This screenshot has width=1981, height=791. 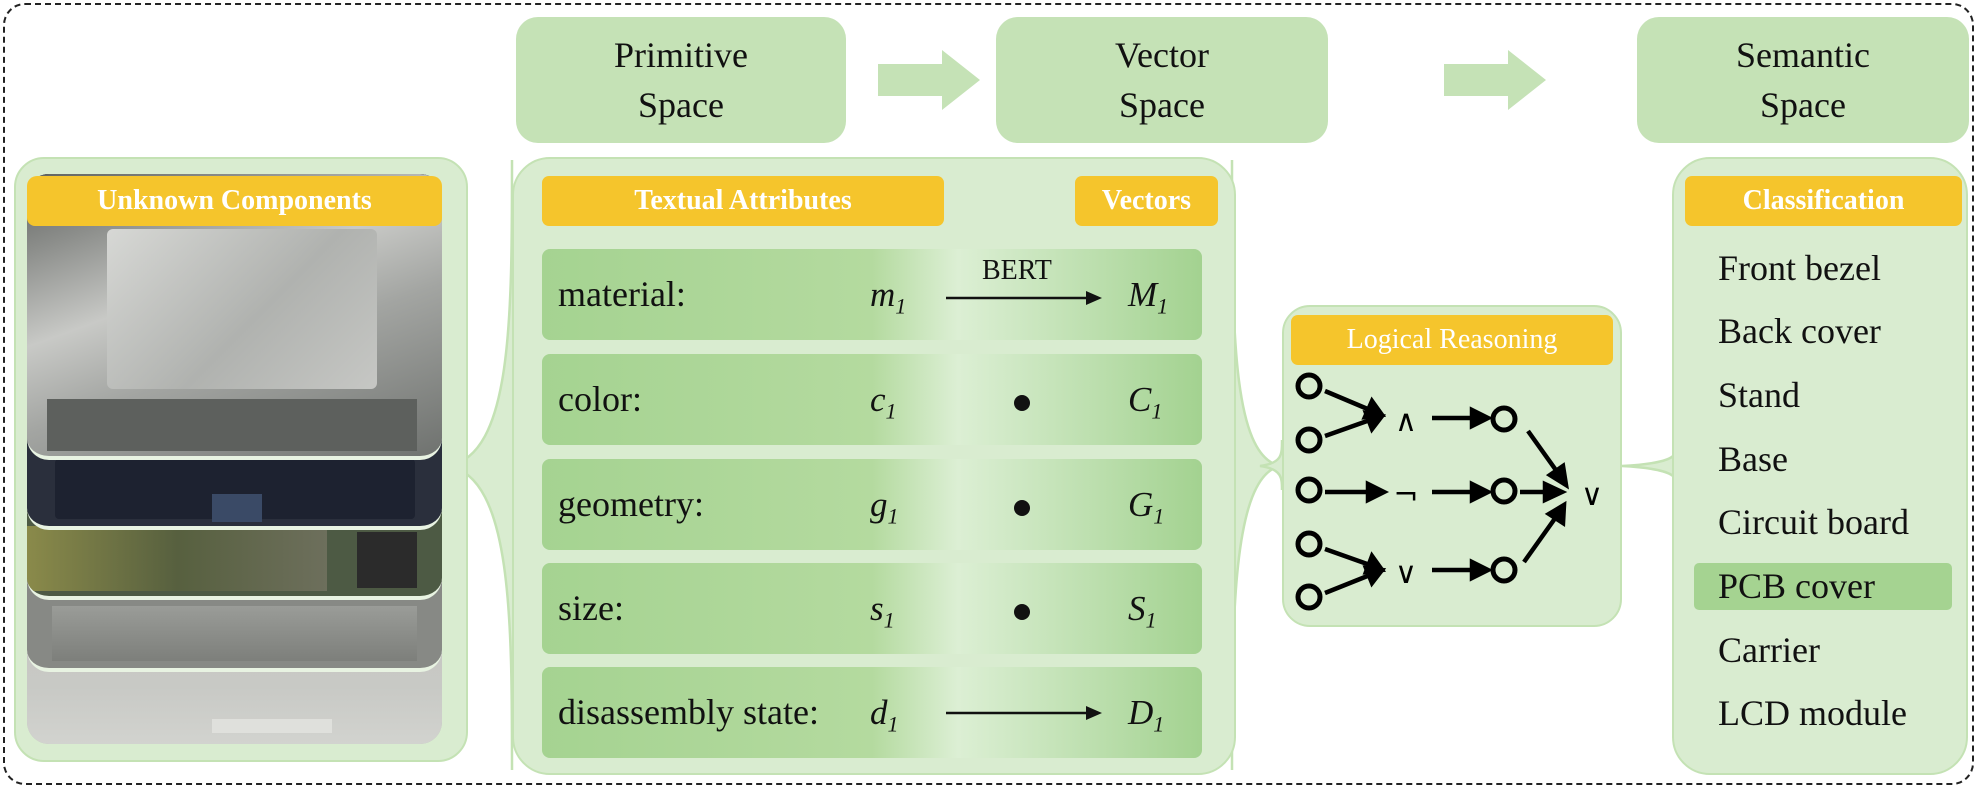 I want to click on textual-attributes-tag: Textual Attributes, so click(x=743, y=201).